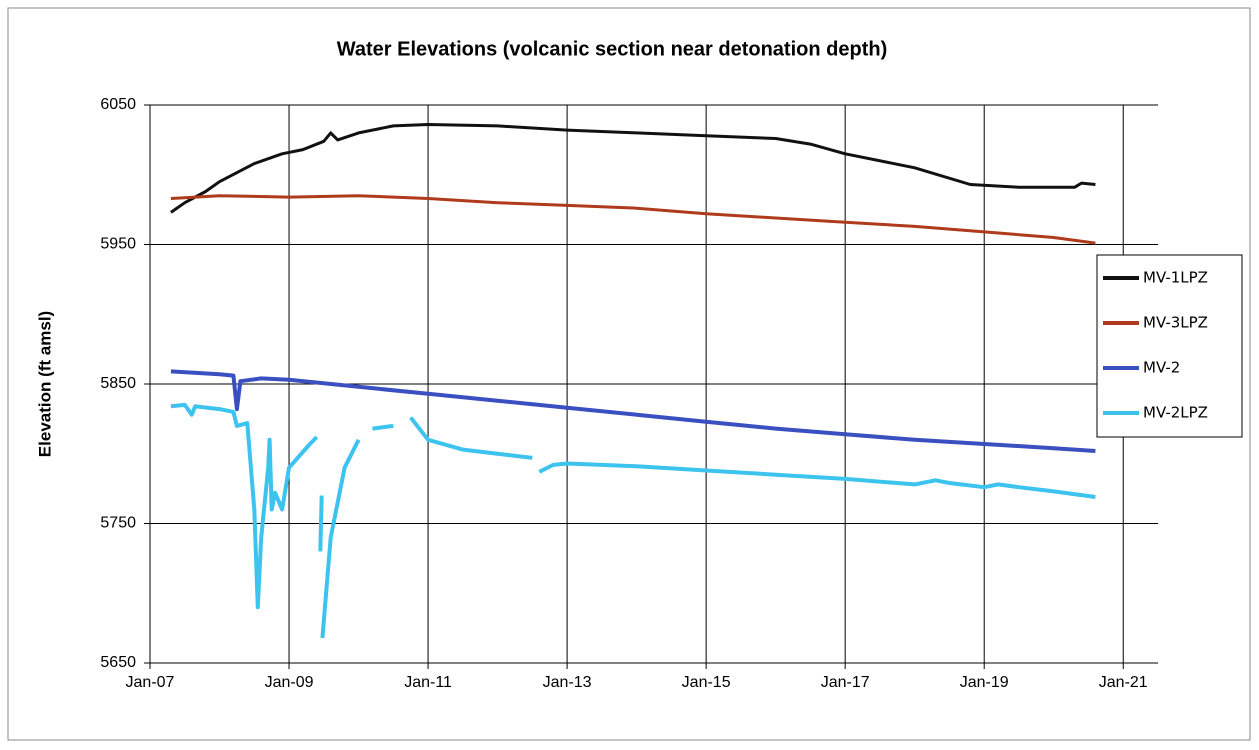  I want to click on y-tick-label: 5650, so click(118, 662).